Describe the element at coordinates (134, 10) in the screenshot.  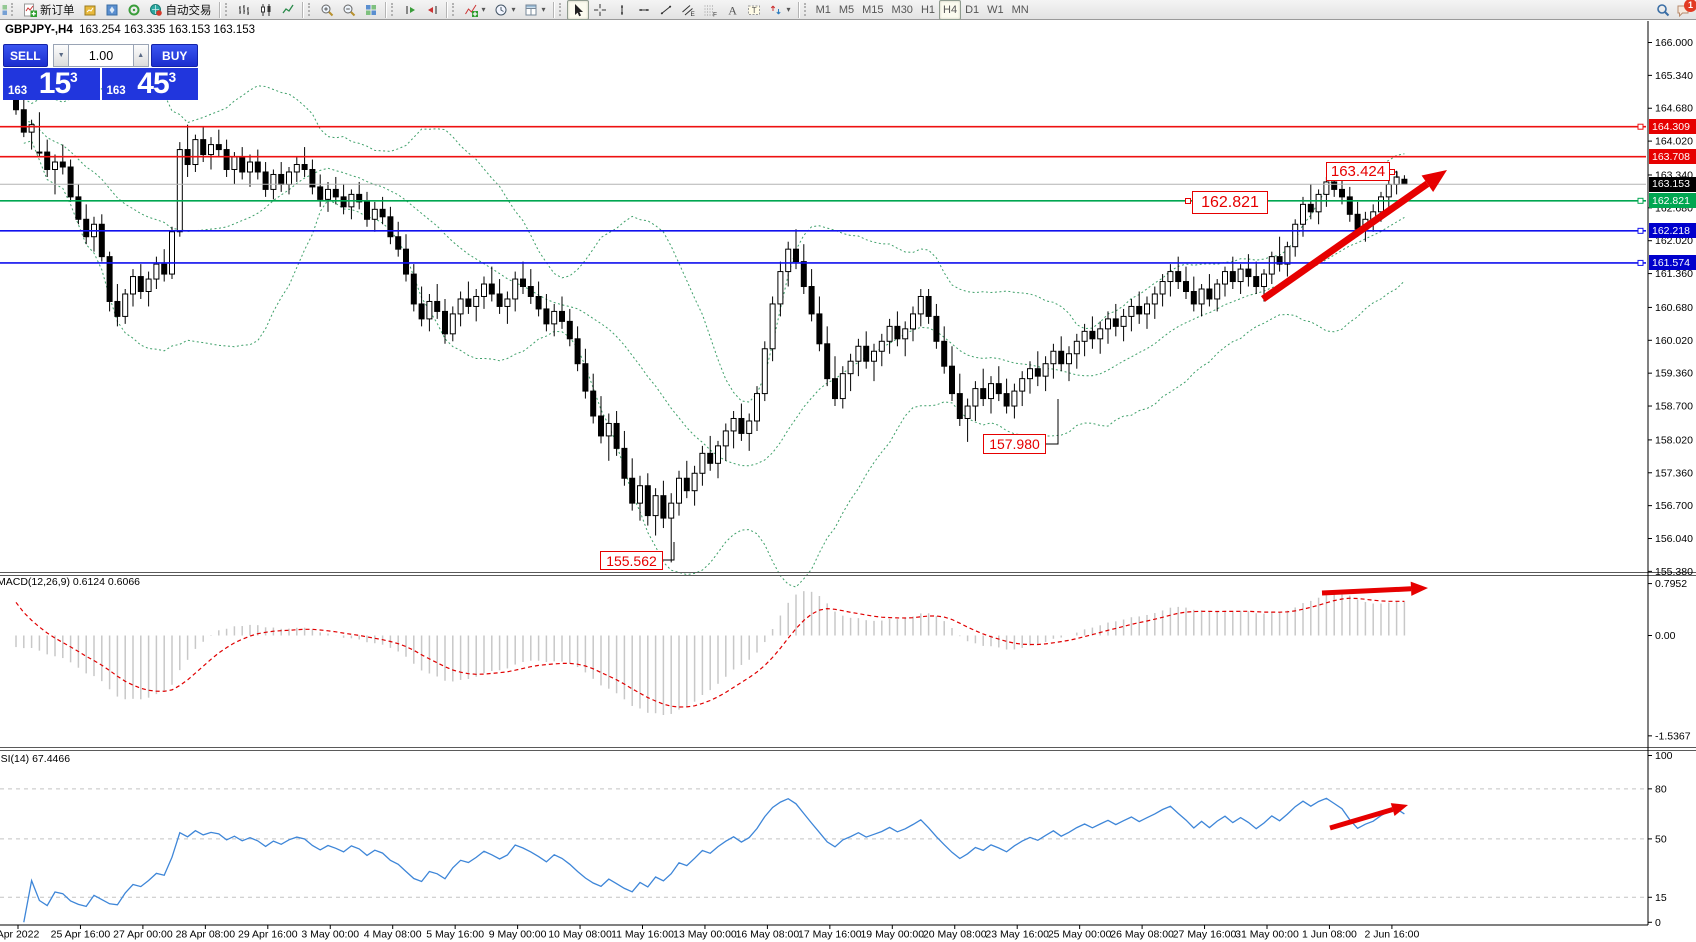
I see `terminal-button` at that location.